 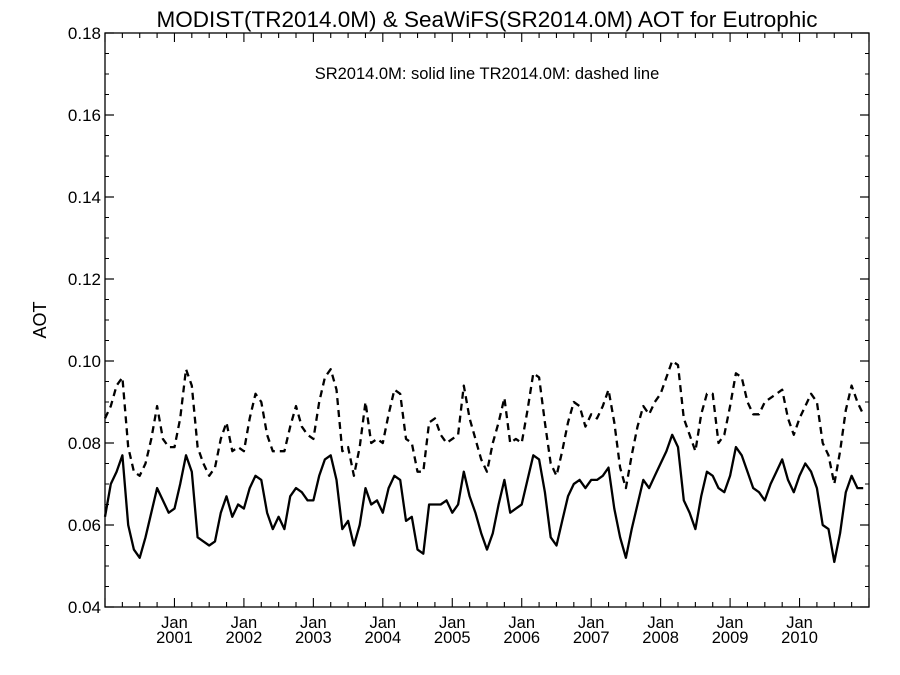 What do you see at coordinates (174, 638) in the screenshot?
I see `x-tick-year-label: 2001` at bounding box center [174, 638].